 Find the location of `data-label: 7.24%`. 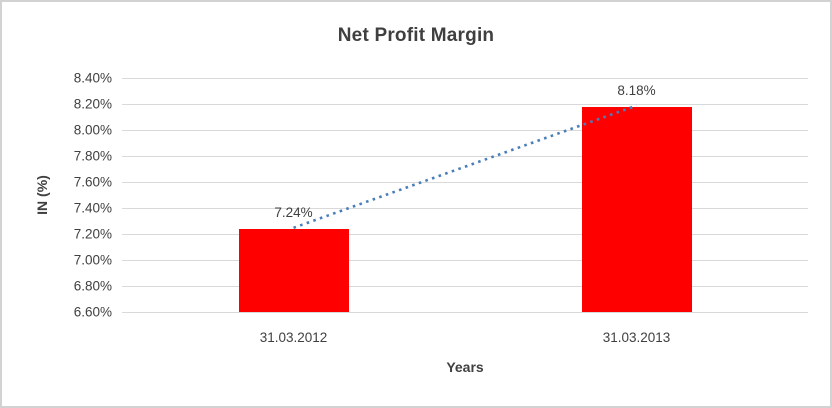

data-label: 7.24% is located at coordinates (293, 212).